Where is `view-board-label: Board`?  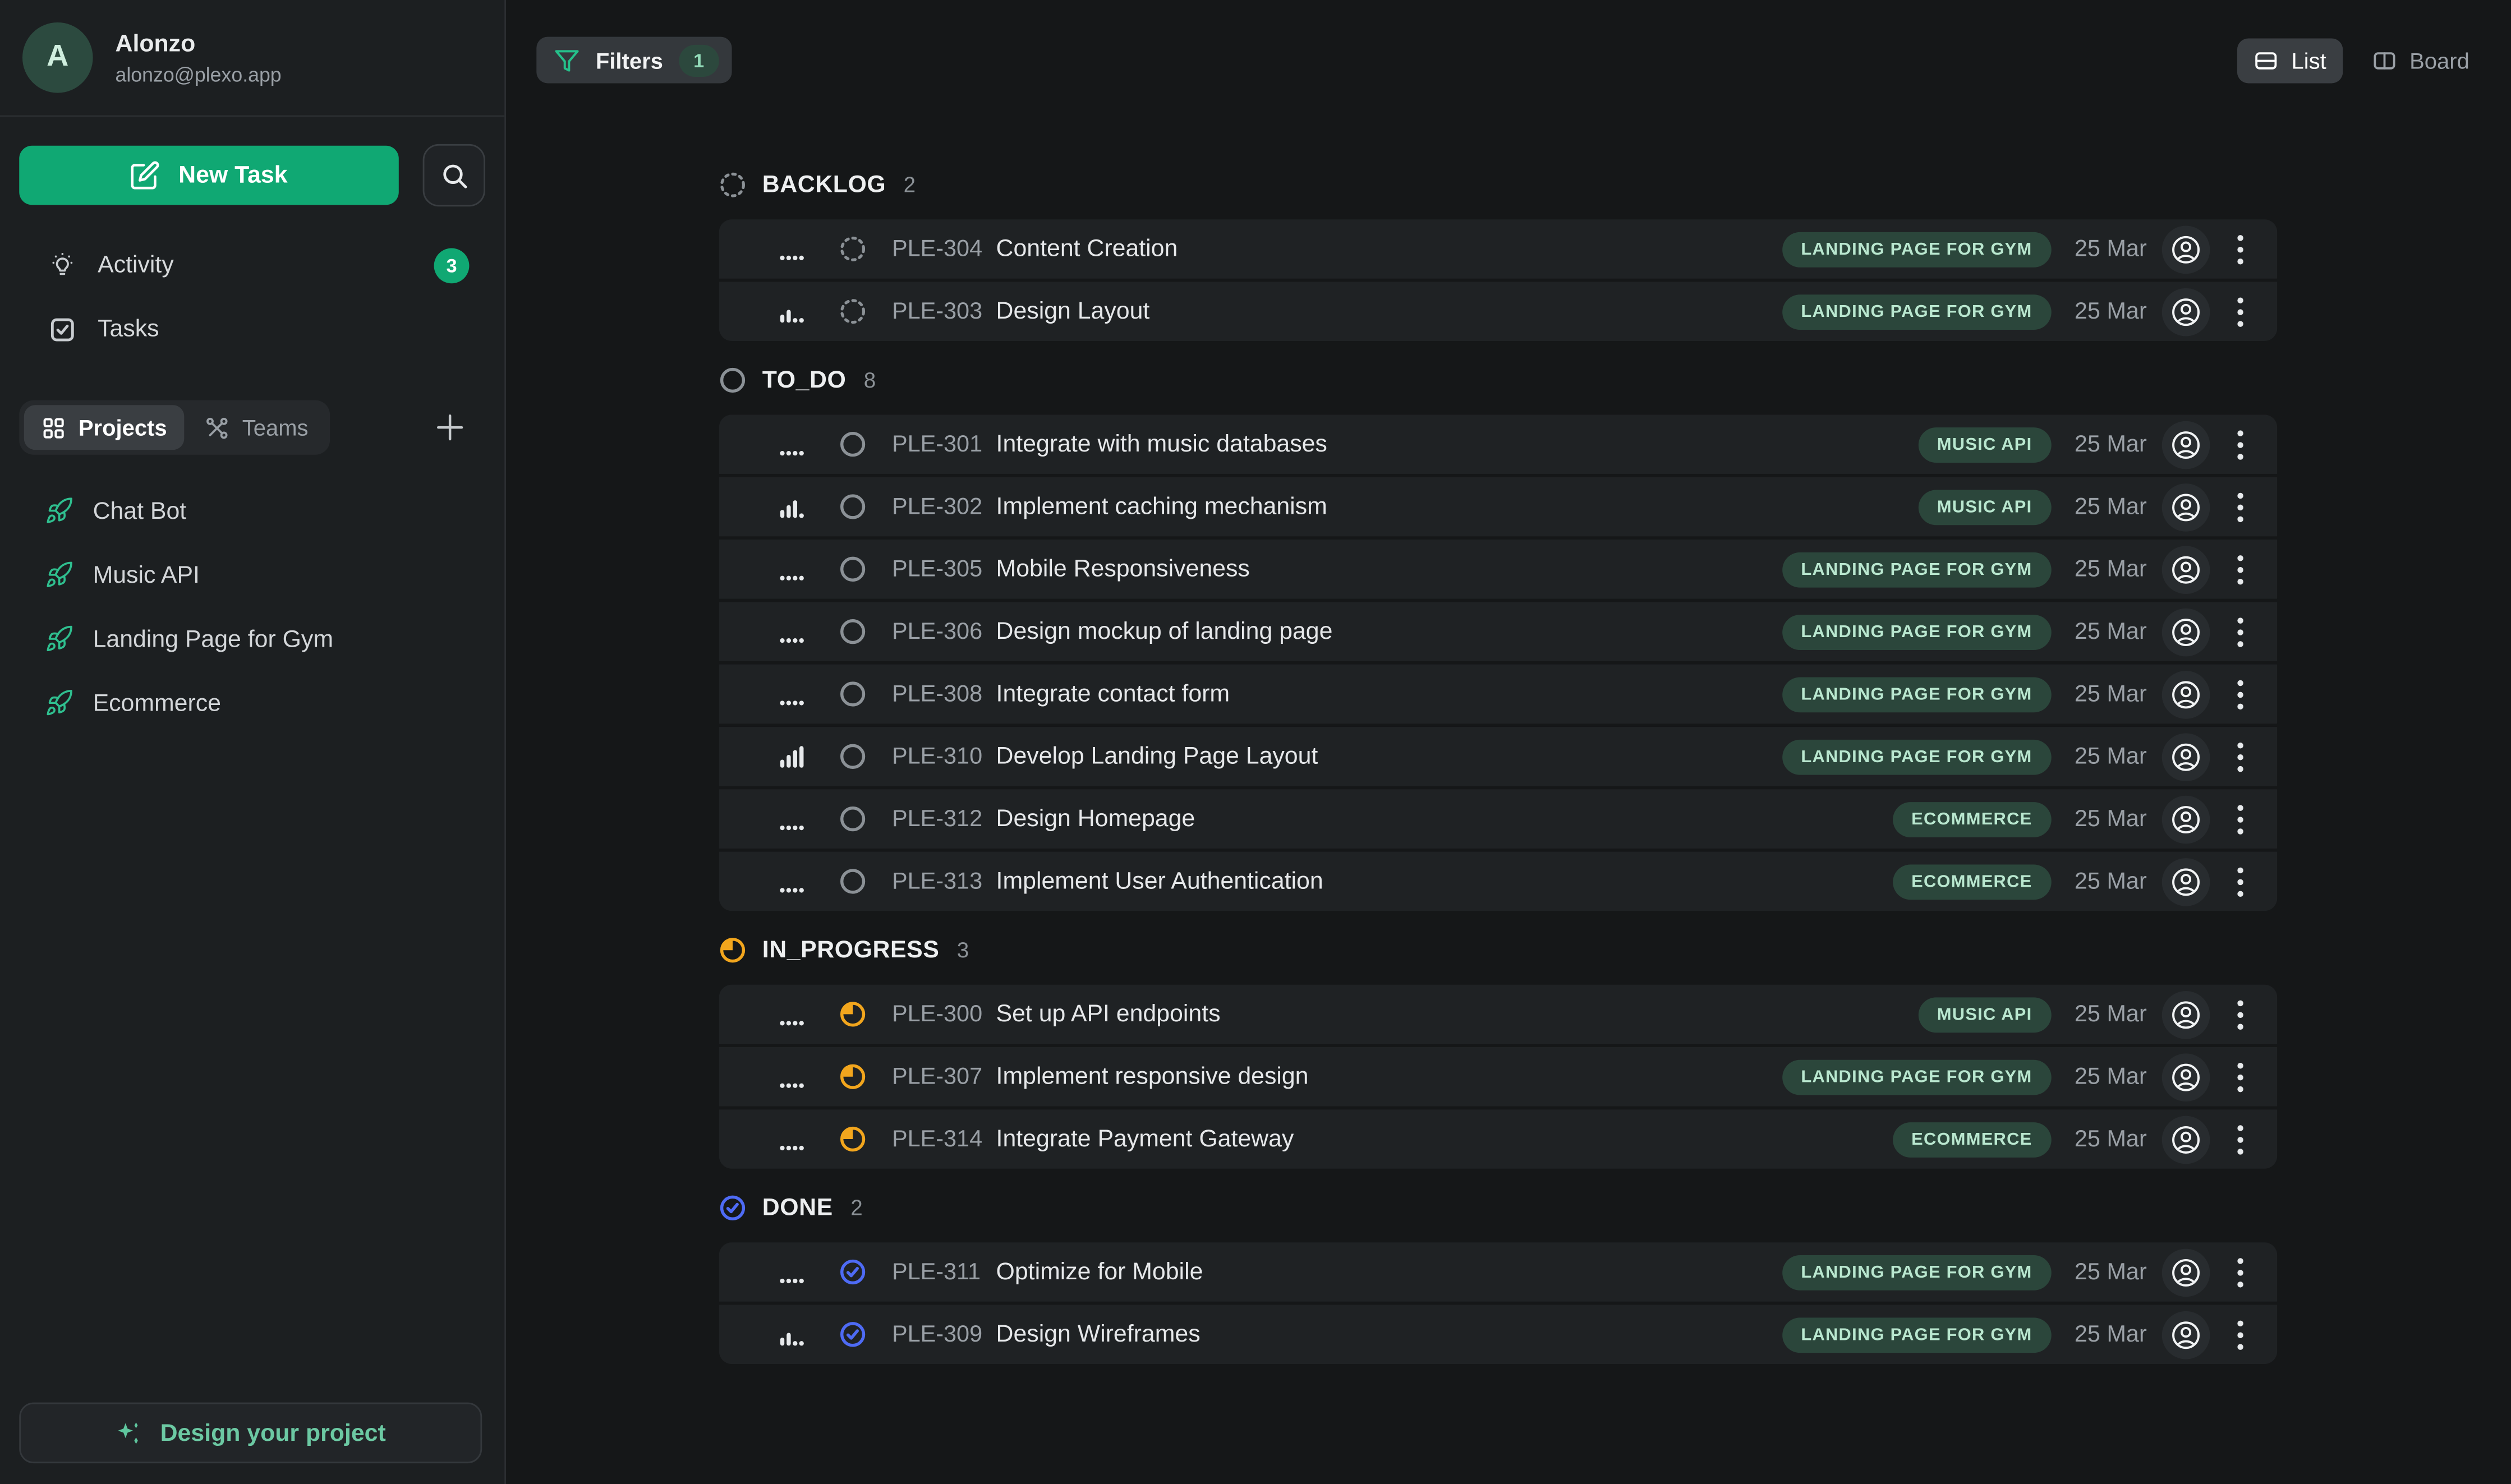
view-board-label: Board is located at coordinates (2439, 60).